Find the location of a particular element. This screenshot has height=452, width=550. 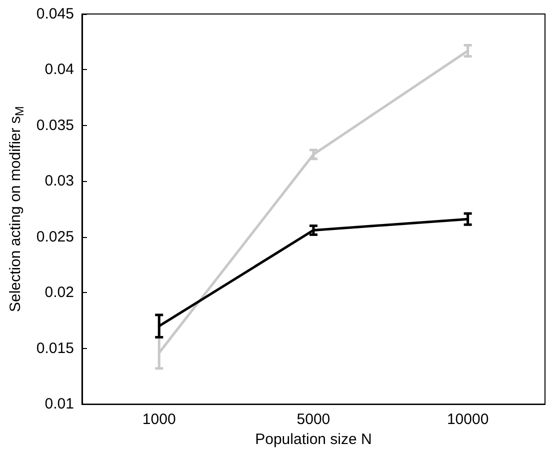

x-tick-label: 1000 is located at coordinates (159, 419).